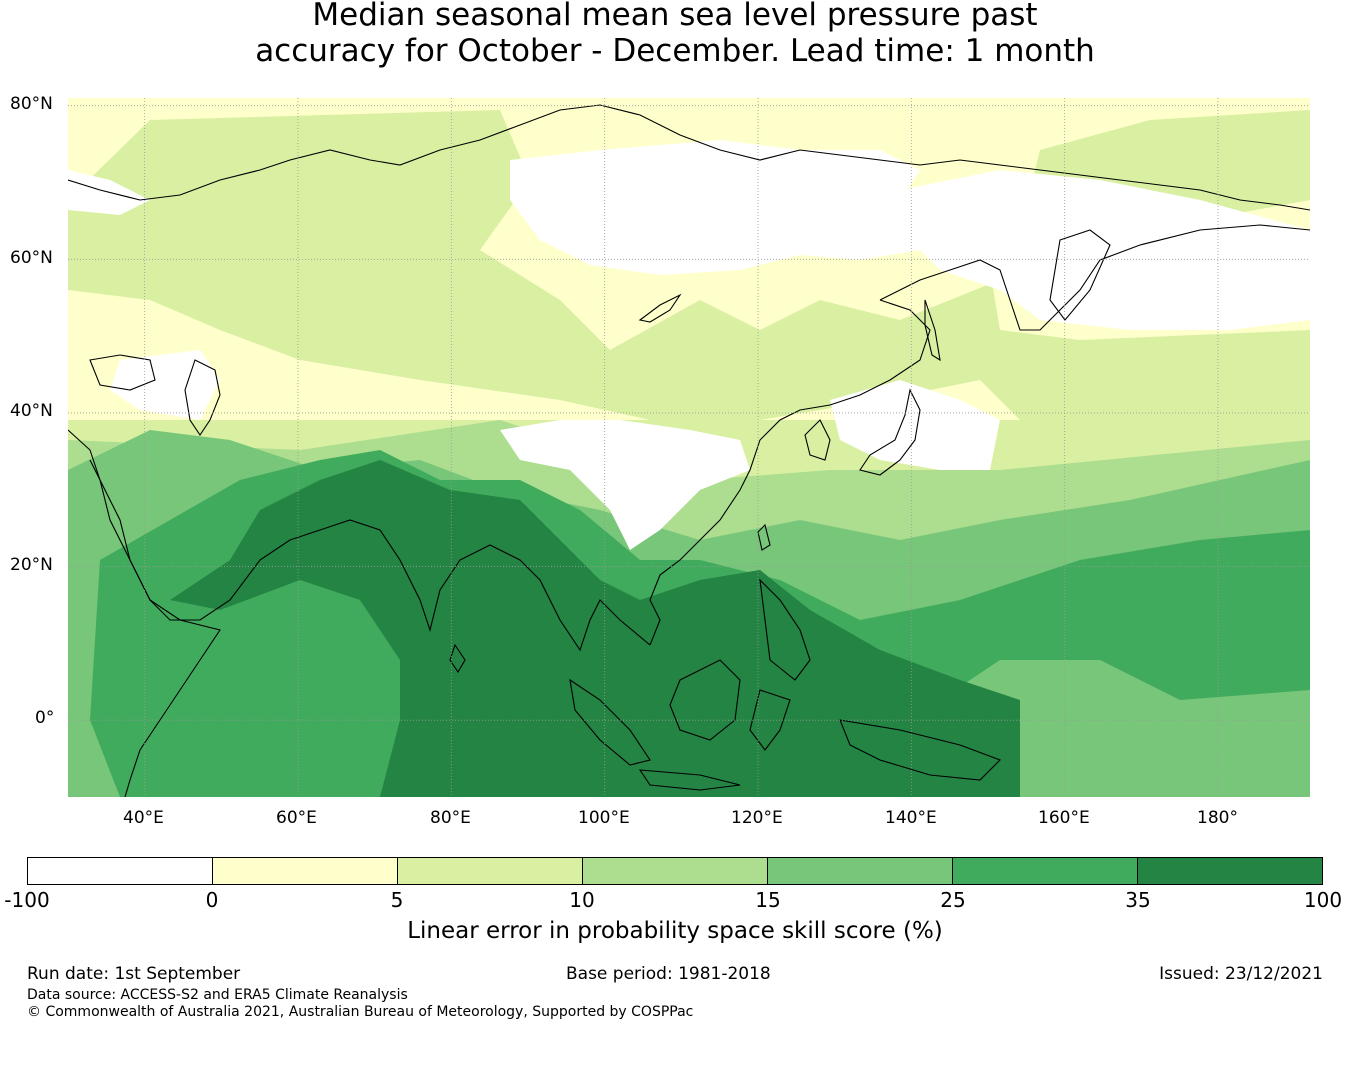  Describe the element at coordinates (144, 613) in the screenshot. I see `coast-africa-east` at that location.